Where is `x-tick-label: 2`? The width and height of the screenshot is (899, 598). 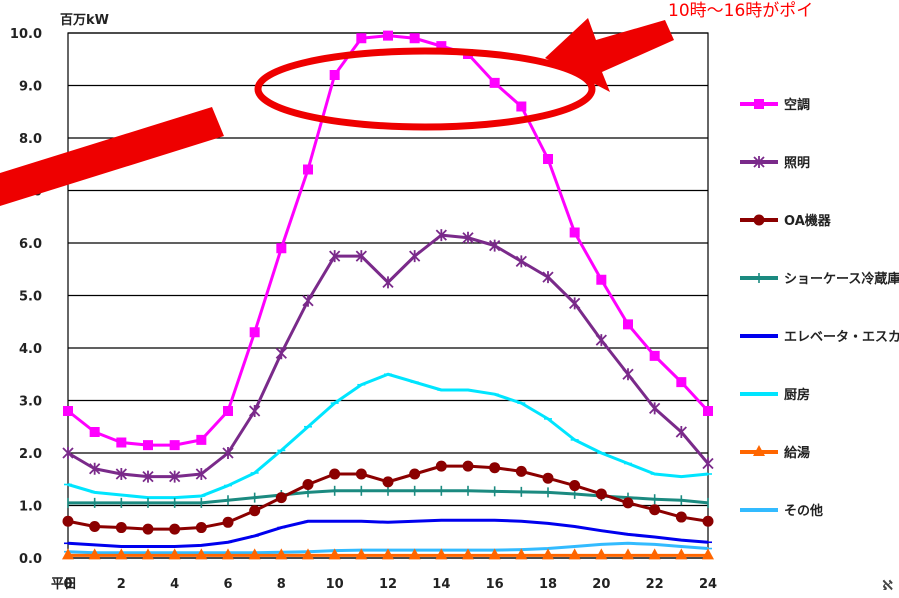
x-tick-label: 2 is located at coordinates (121, 584).